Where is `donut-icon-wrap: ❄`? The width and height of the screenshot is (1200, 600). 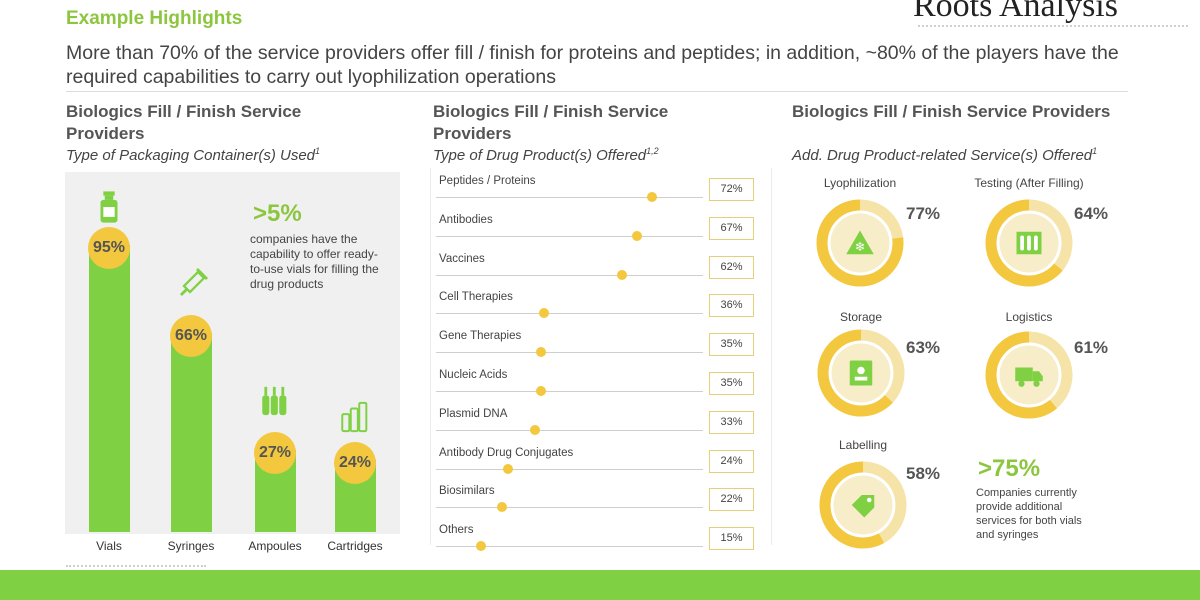
donut-icon-wrap: ❄ is located at coordinates (860, 245).